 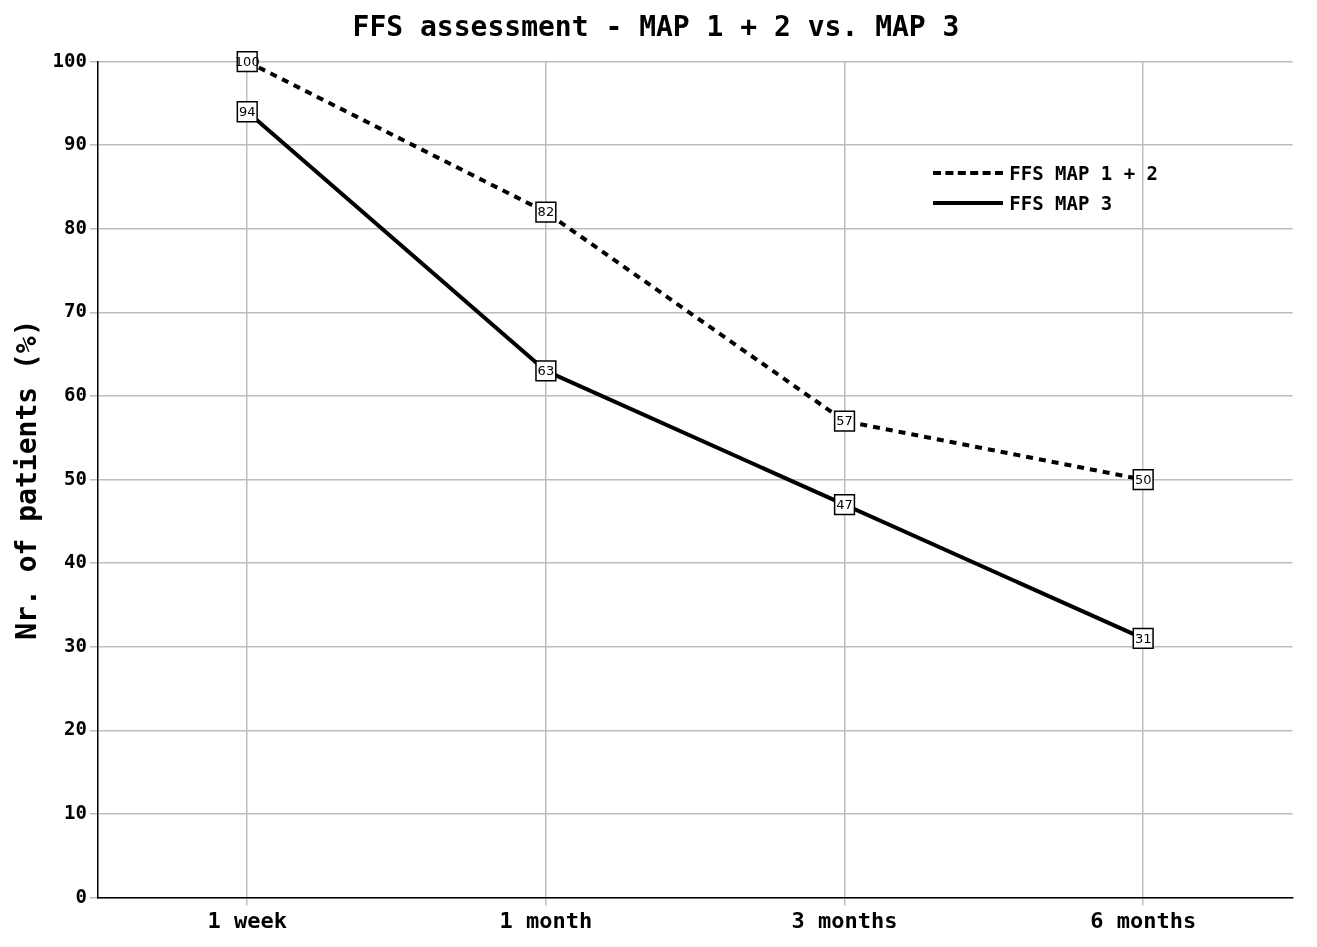 I want to click on y-tick-label: 20, so click(x=75, y=728).